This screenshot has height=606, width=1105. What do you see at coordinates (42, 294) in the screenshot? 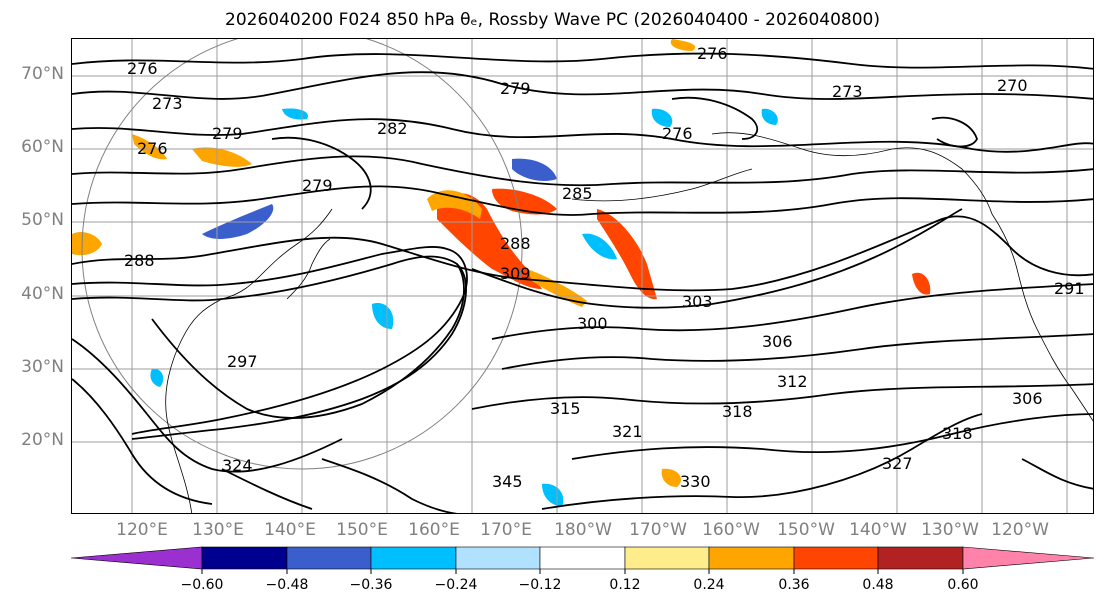
I see `lat-label-40n: 40°N` at bounding box center [42, 294].